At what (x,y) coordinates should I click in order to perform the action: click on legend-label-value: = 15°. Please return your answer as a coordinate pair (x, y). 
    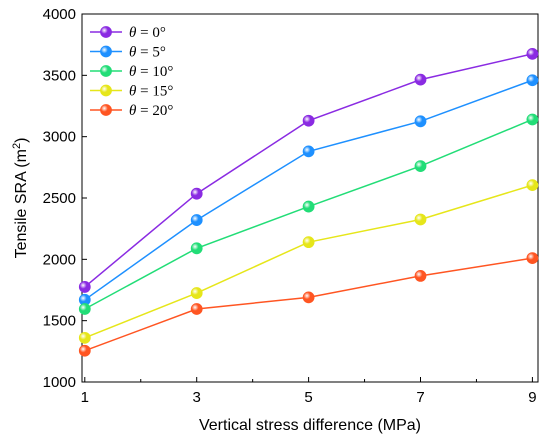
    Looking at the image, I should click on (154, 92).